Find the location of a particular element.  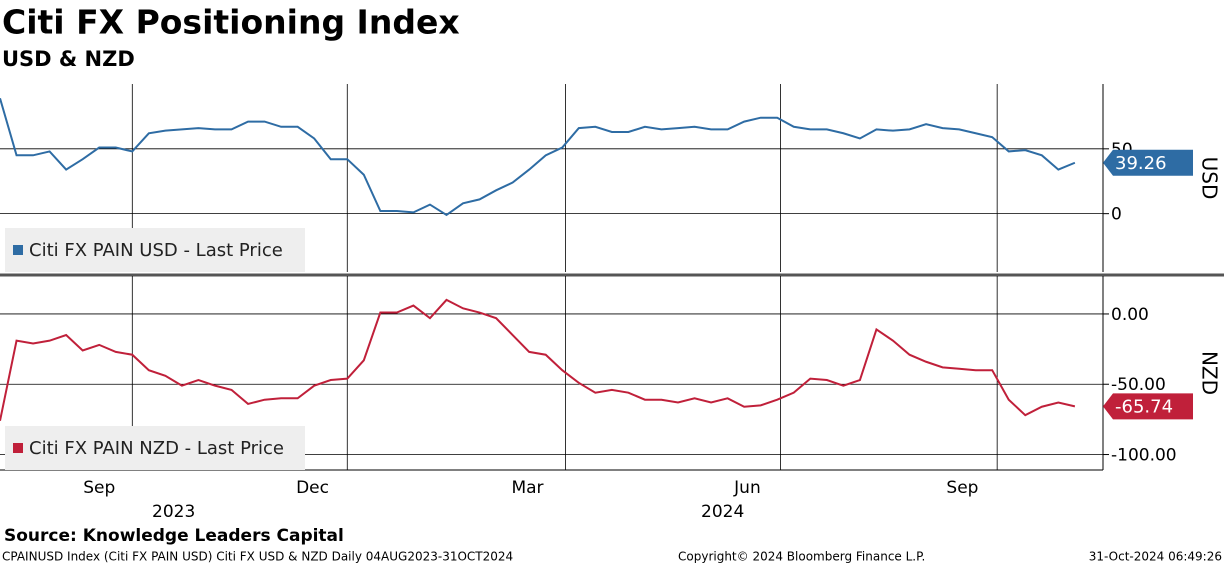

timestamp: 31-Oct-2024 06:49:26 is located at coordinates (1155, 557).